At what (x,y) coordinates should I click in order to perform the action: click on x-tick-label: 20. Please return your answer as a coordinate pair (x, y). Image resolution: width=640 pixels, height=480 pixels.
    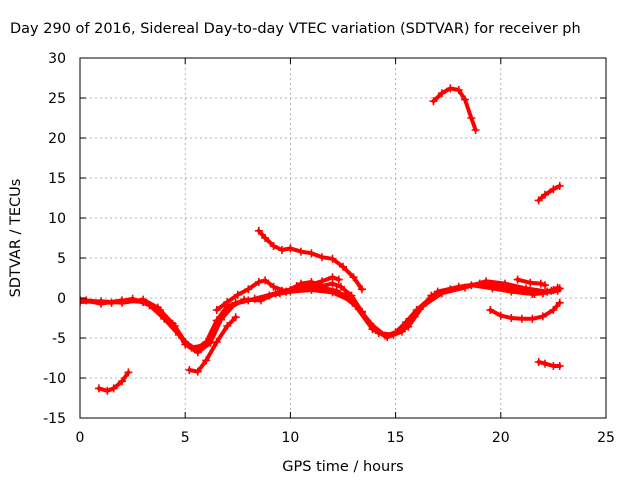
    Looking at the image, I should click on (501, 438).